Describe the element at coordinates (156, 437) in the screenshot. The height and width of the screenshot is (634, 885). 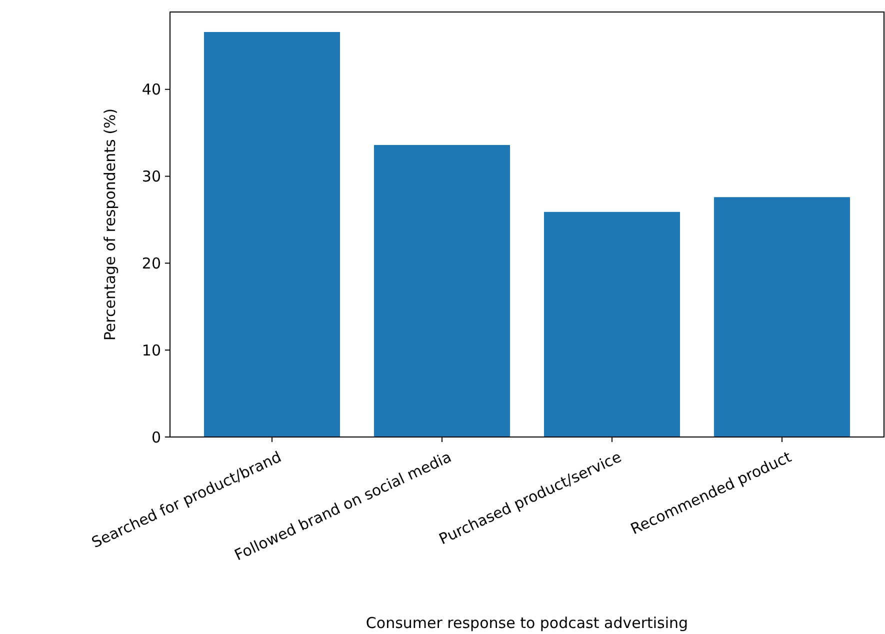
I see `y-tick-label: 0` at that location.